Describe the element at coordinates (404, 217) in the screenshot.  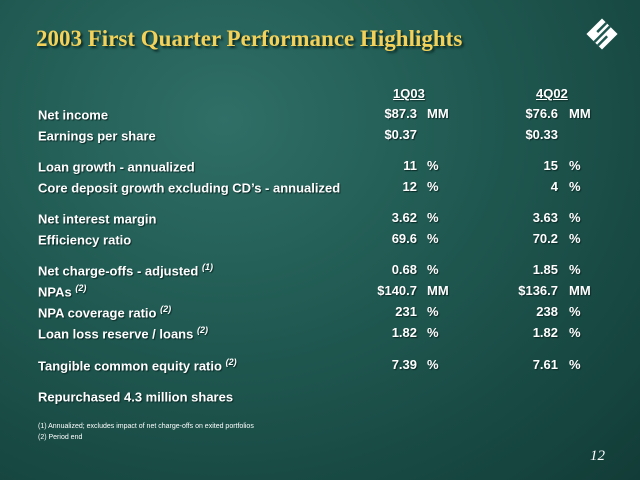
I see `value-1q03: 3.62` at that location.